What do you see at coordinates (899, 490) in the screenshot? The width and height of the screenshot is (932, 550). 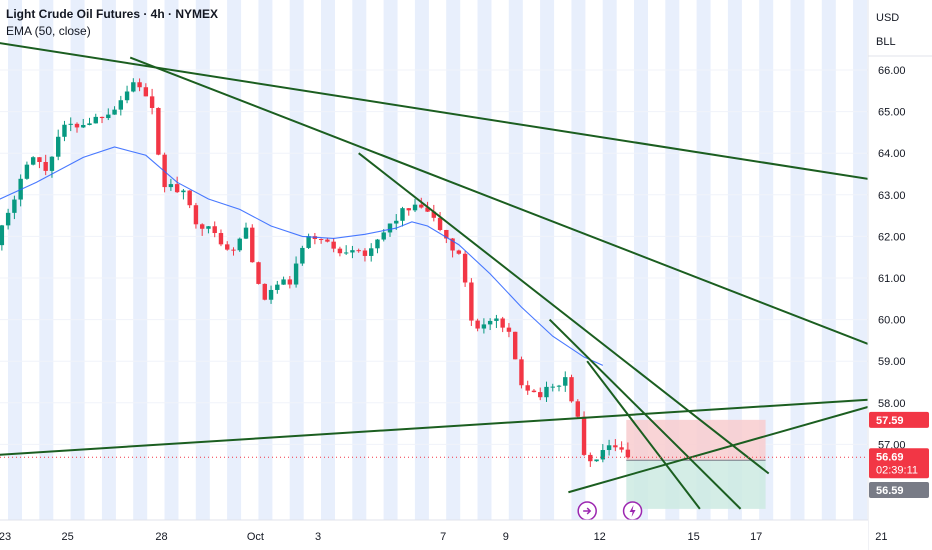 I see `entry-price-tag: 56.59` at bounding box center [899, 490].